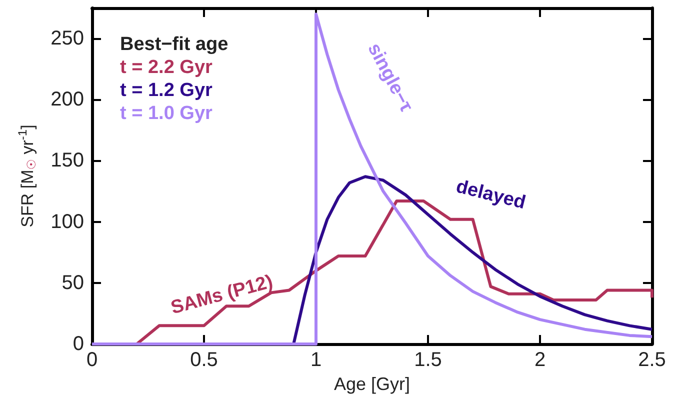  I want to click on text: delayed, so click(491, 195).